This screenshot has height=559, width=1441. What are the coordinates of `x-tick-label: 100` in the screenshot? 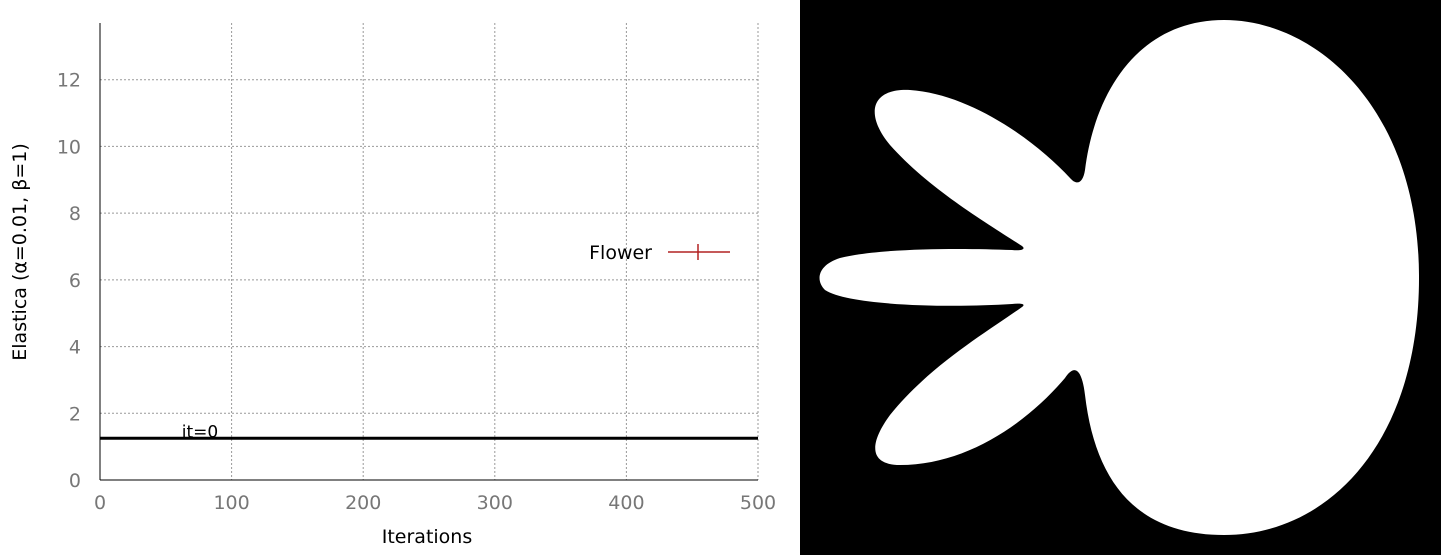 It's located at (231, 503).